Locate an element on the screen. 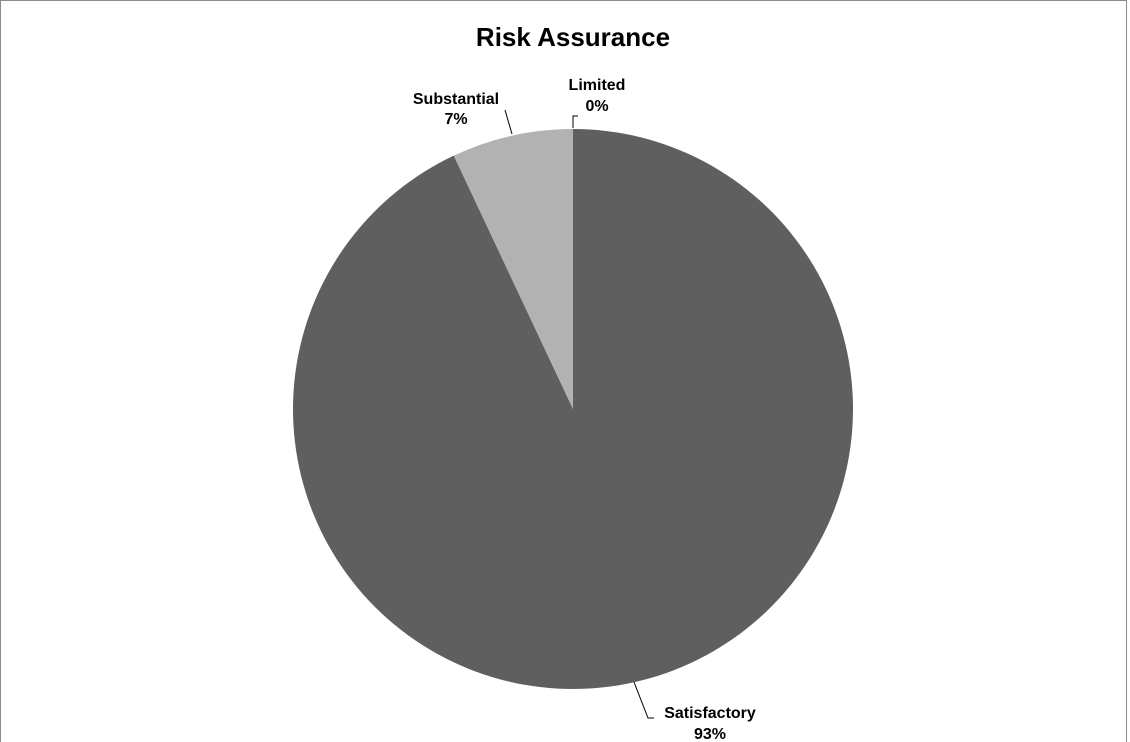  slice-label-substantial: Substantial is located at coordinates (456, 99).